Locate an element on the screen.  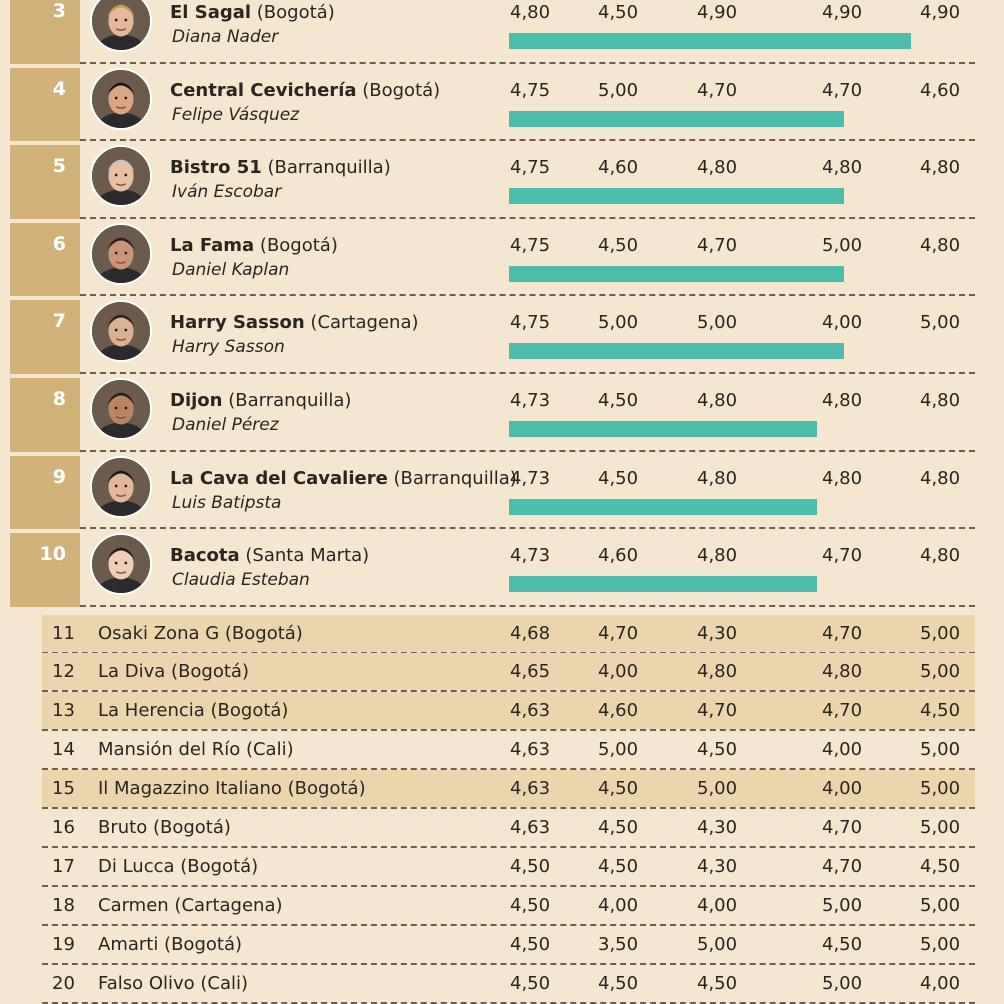
chef-name: Felipe Vásquez is located at coordinates (236, 114).